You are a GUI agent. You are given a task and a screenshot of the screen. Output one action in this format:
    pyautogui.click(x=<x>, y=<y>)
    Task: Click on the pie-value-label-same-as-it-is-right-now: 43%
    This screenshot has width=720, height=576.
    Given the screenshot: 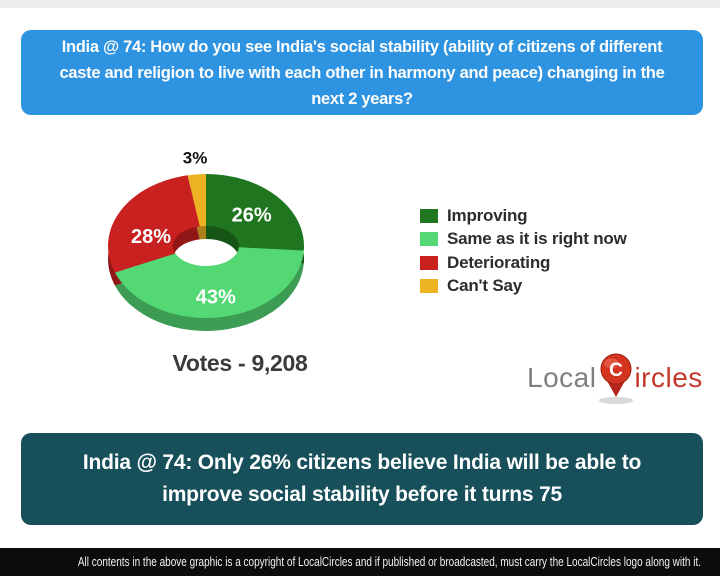 What is the action you would take?
    pyautogui.click(x=216, y=298)
    